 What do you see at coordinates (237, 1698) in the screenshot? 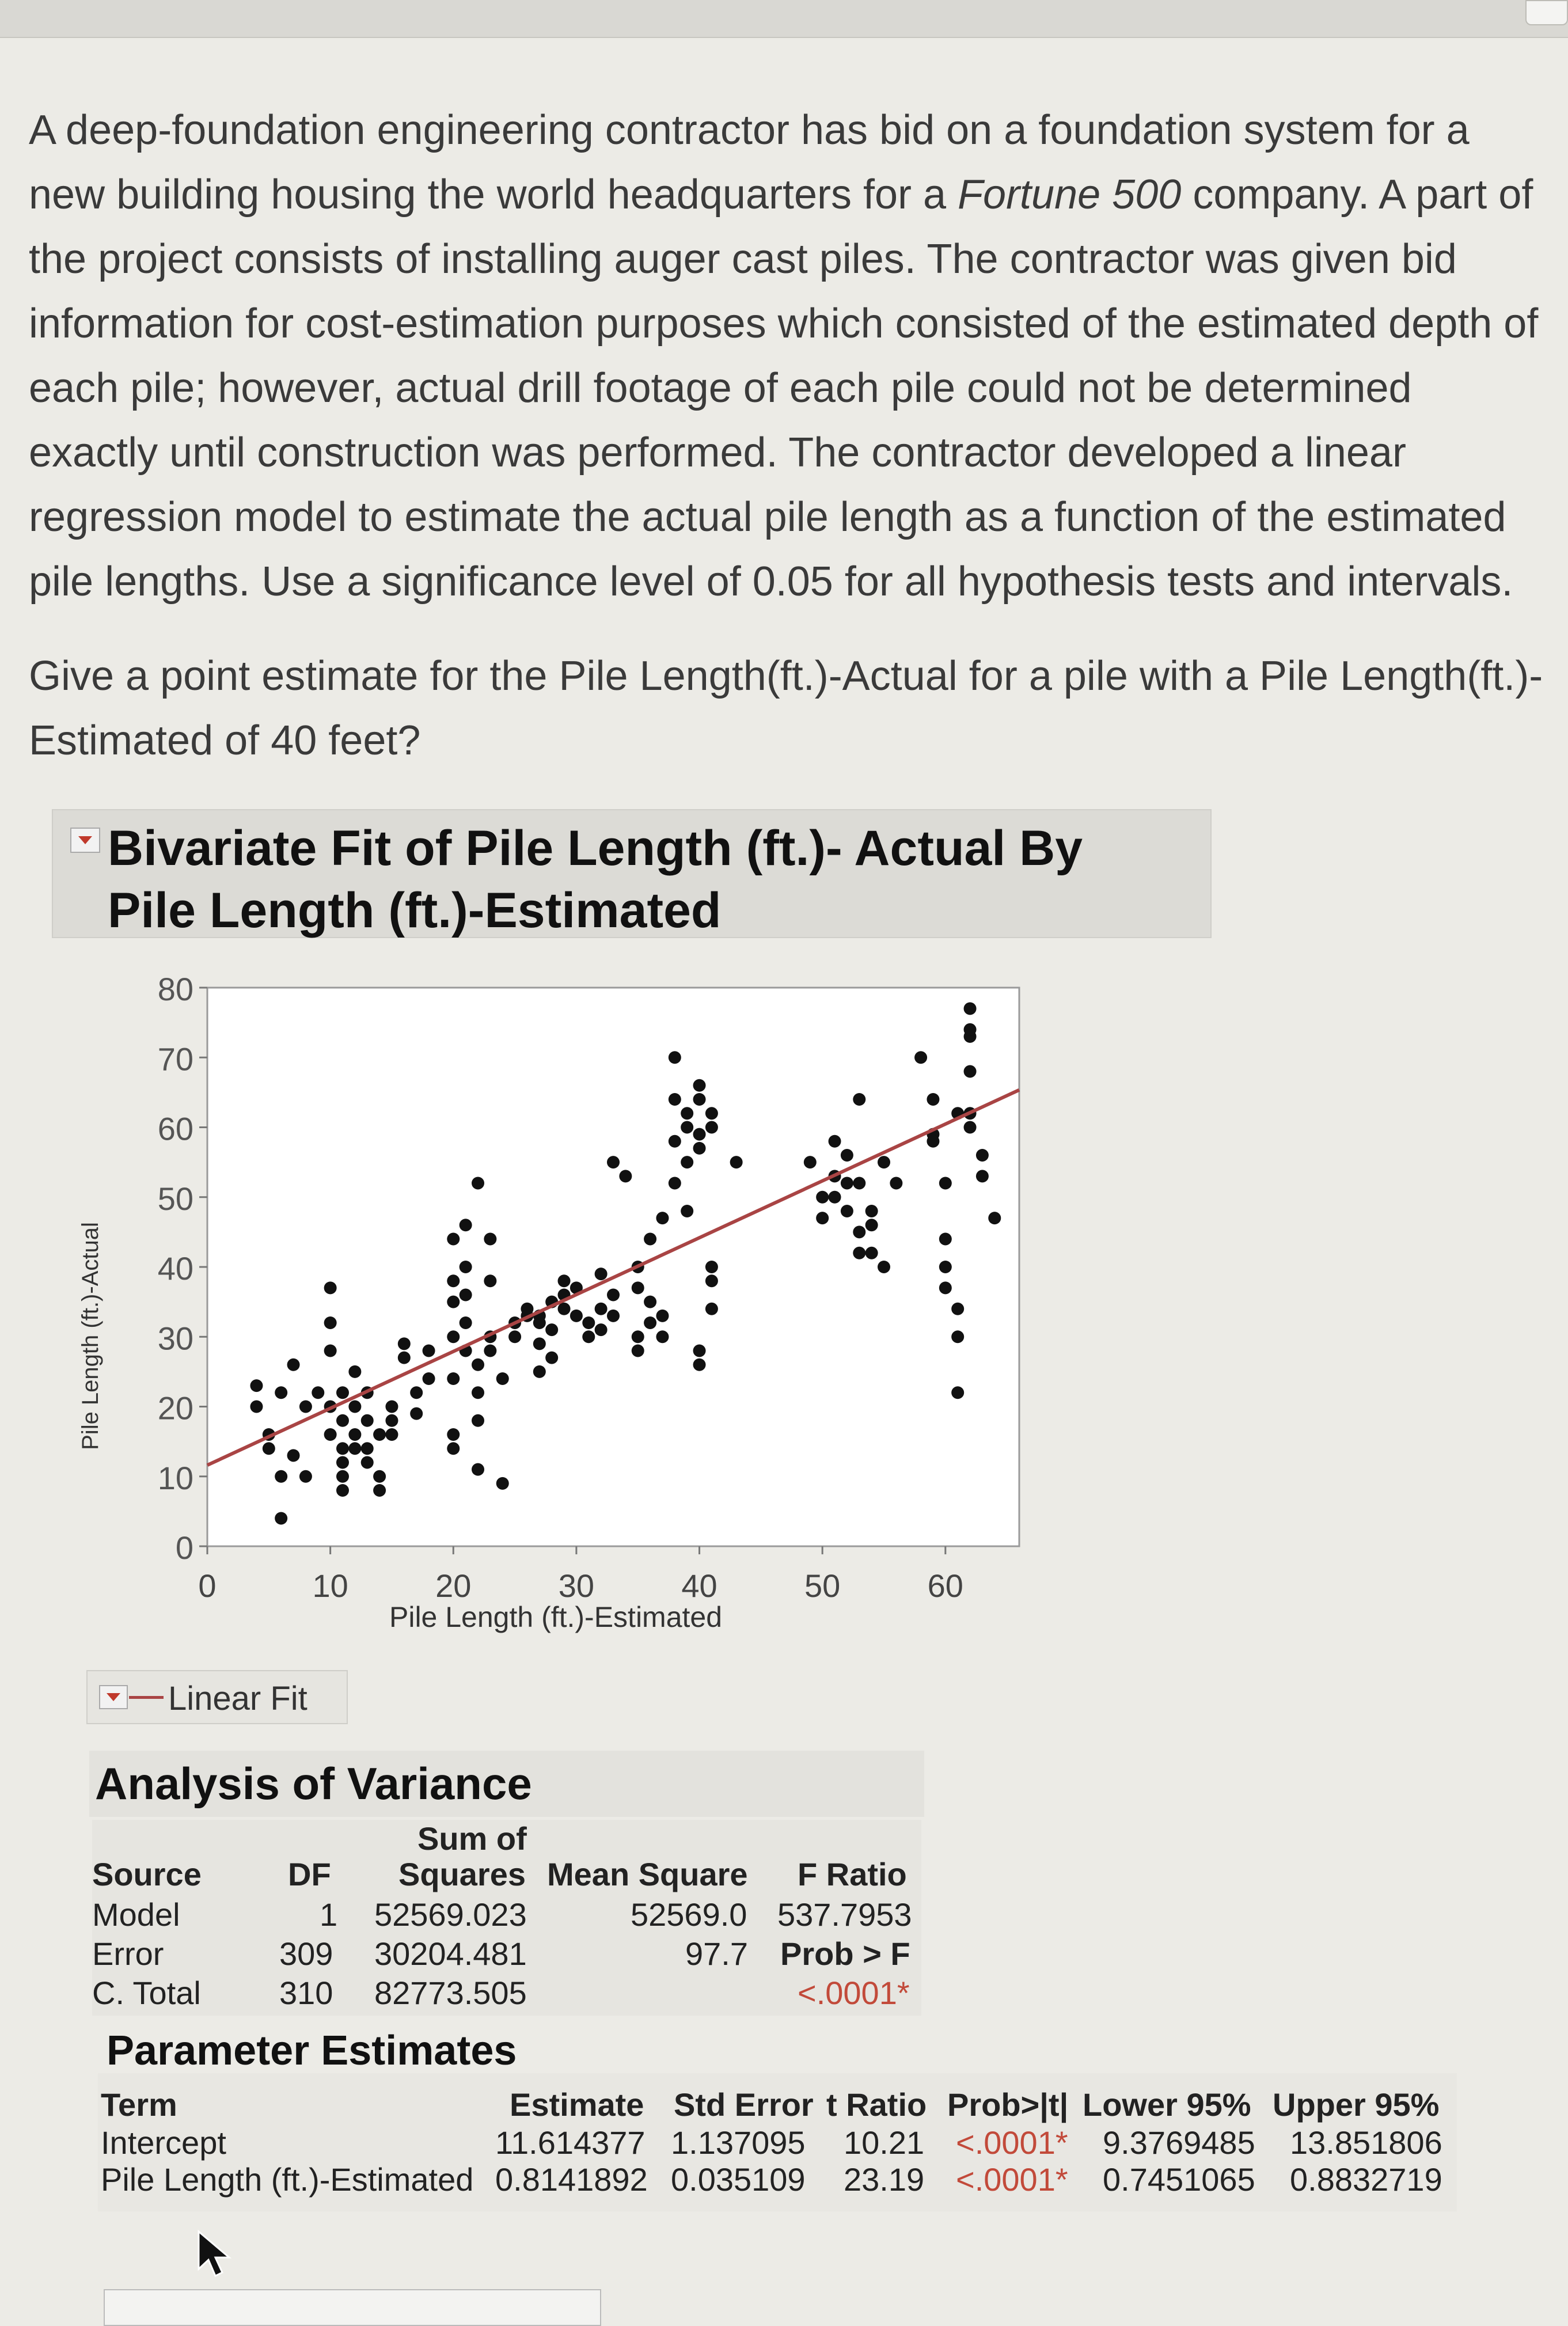
I see `fit-label: Linear Fit` at bounding box center [237, 1698].